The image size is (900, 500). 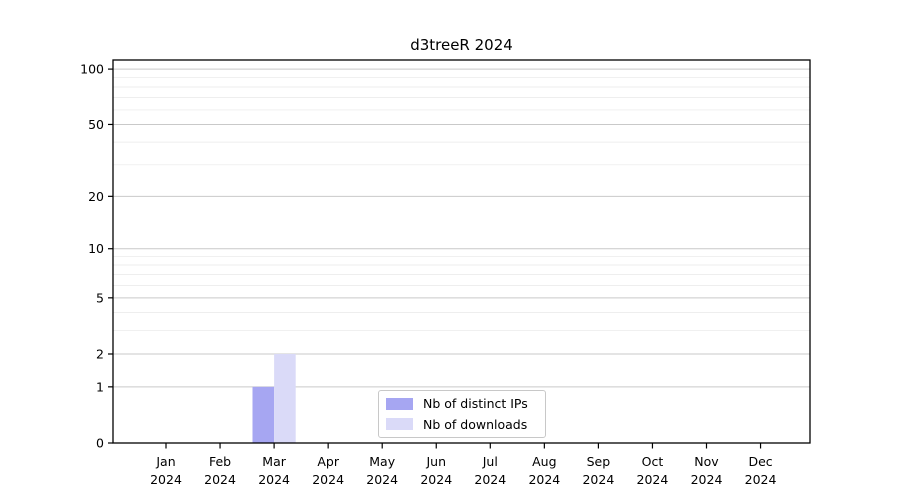 What do you see at coordinates (165, 461) in the screenshot?
I see `x-tick-label-month: Jan` at bounding box center [165, 461].